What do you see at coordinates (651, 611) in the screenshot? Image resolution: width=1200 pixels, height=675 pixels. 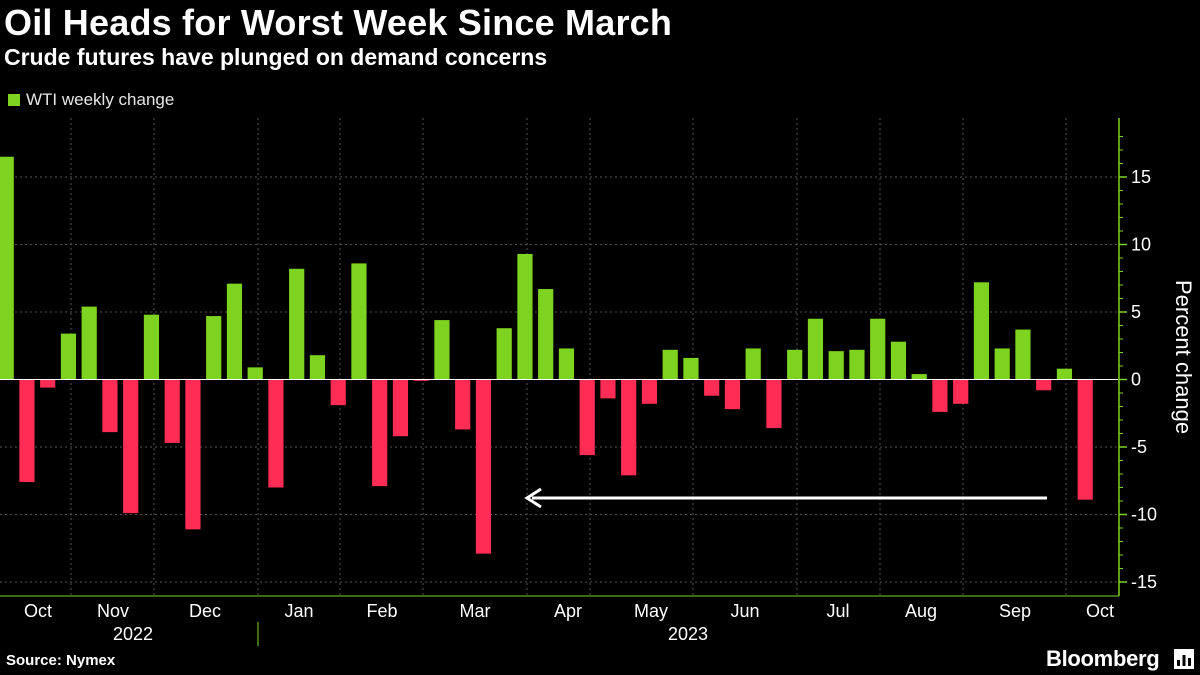 I see `x-month-label: May` at bounding box center [651, 611].